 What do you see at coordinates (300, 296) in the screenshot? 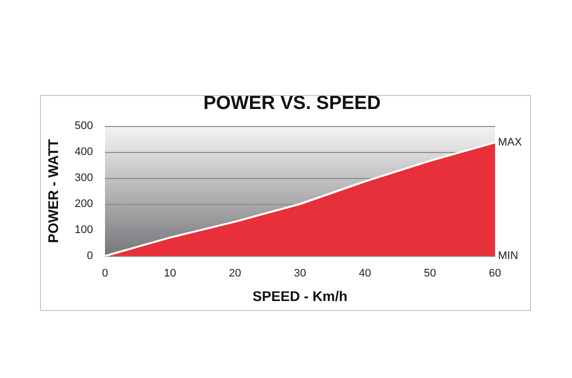
I see `x-axis-title: SPEED - Km/h` at bounding box center [300, 296].